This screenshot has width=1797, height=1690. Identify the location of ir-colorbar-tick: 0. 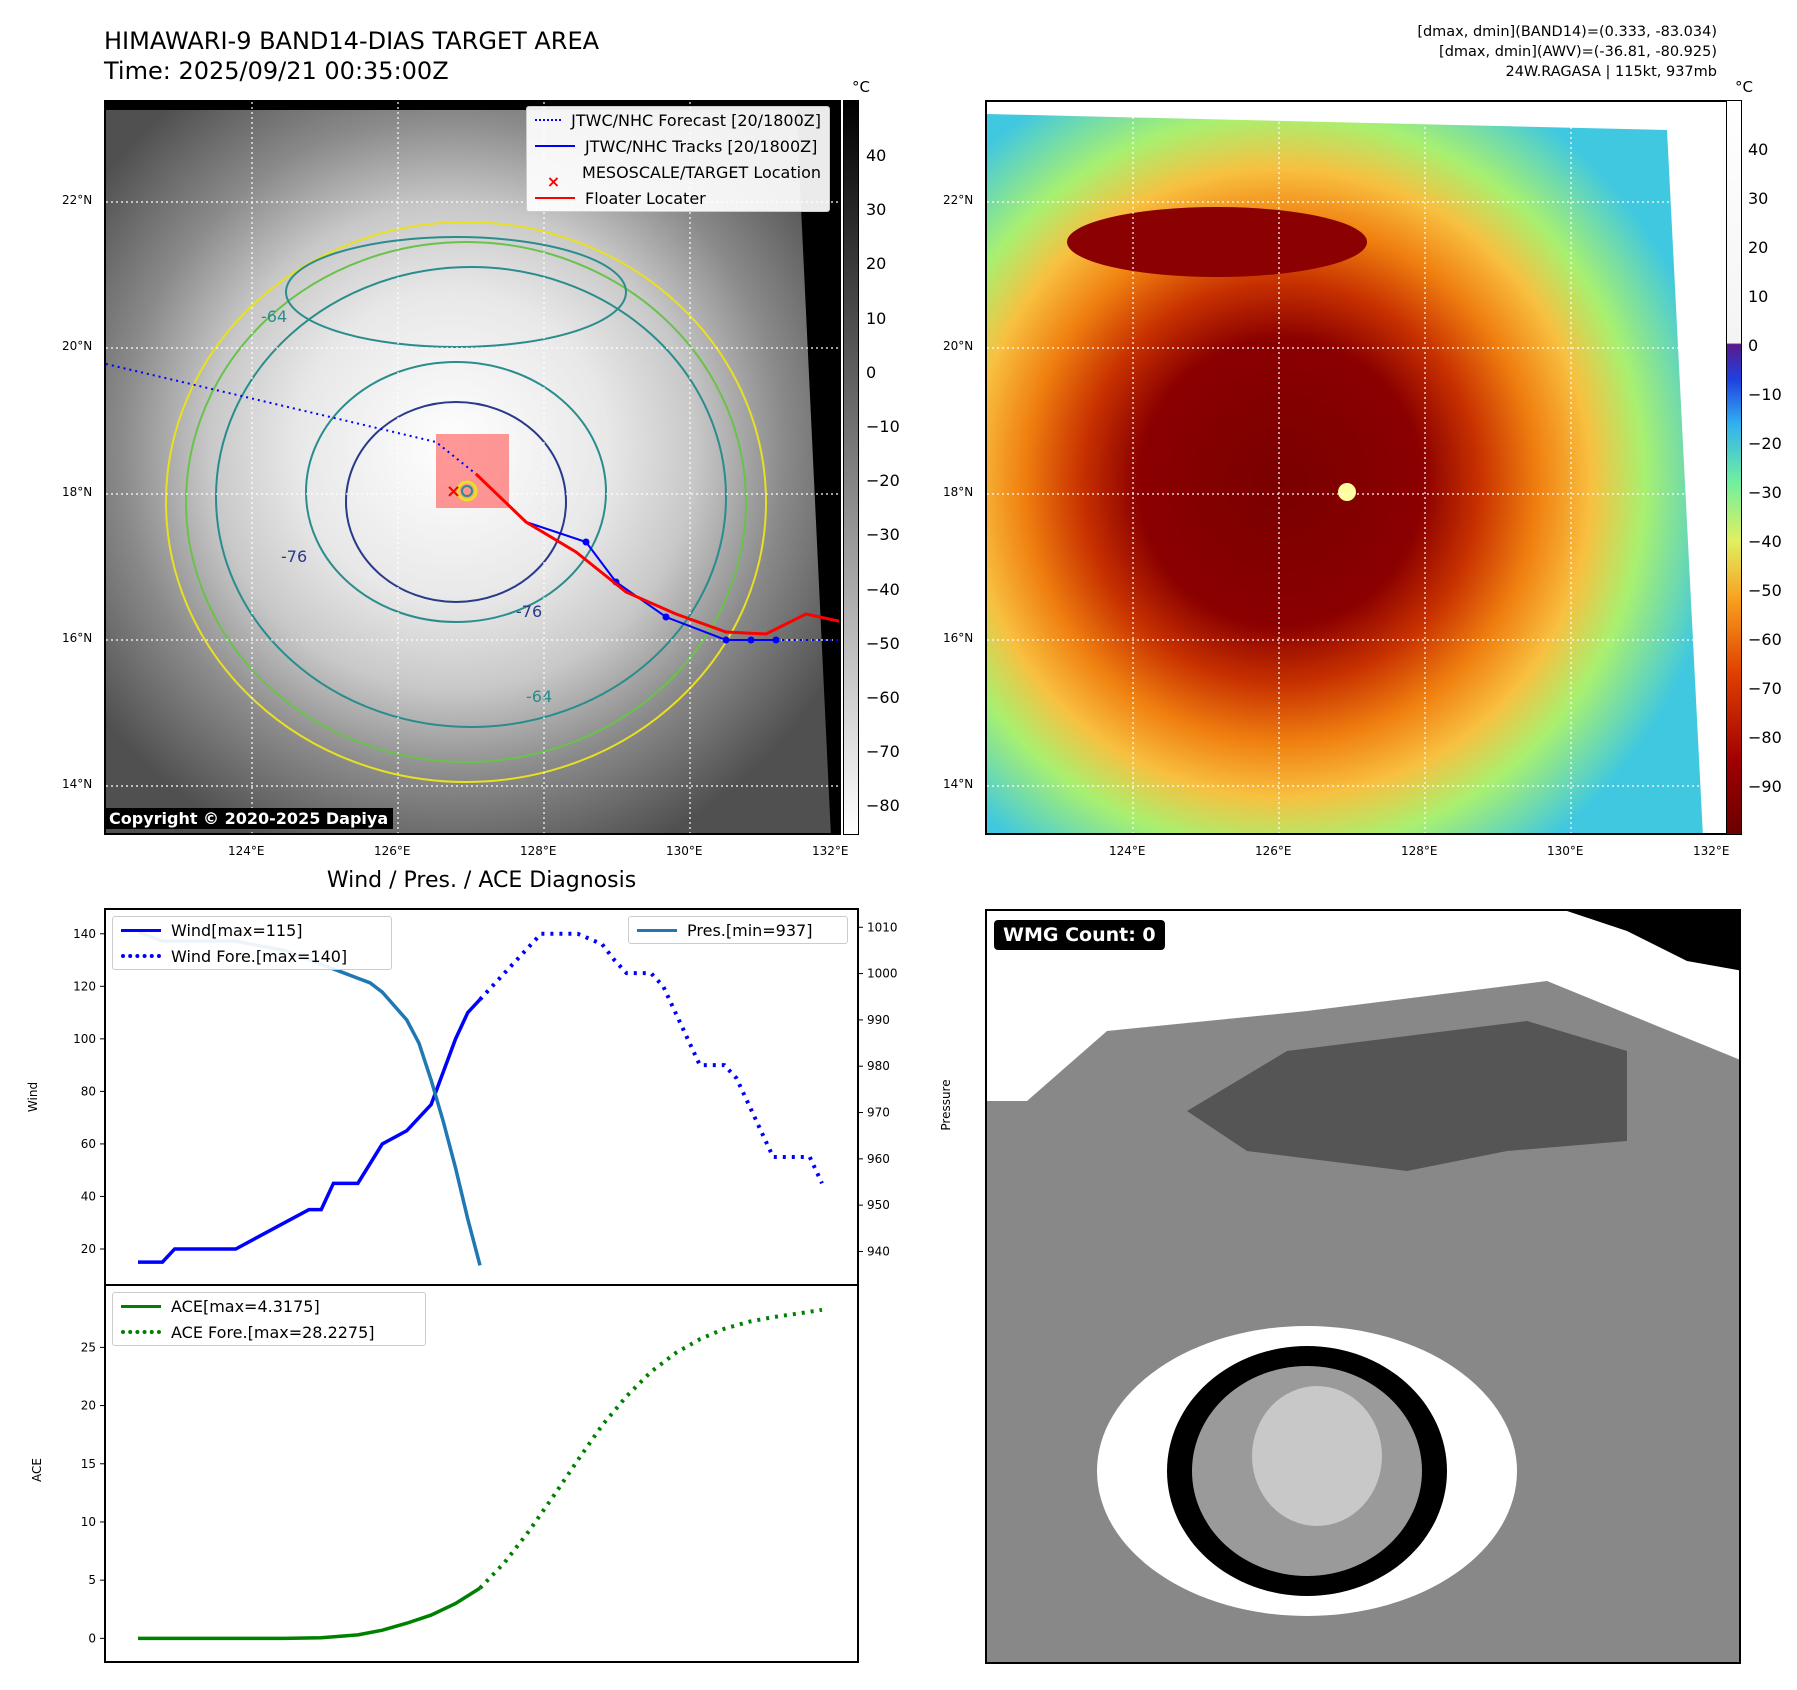
(871, 372).